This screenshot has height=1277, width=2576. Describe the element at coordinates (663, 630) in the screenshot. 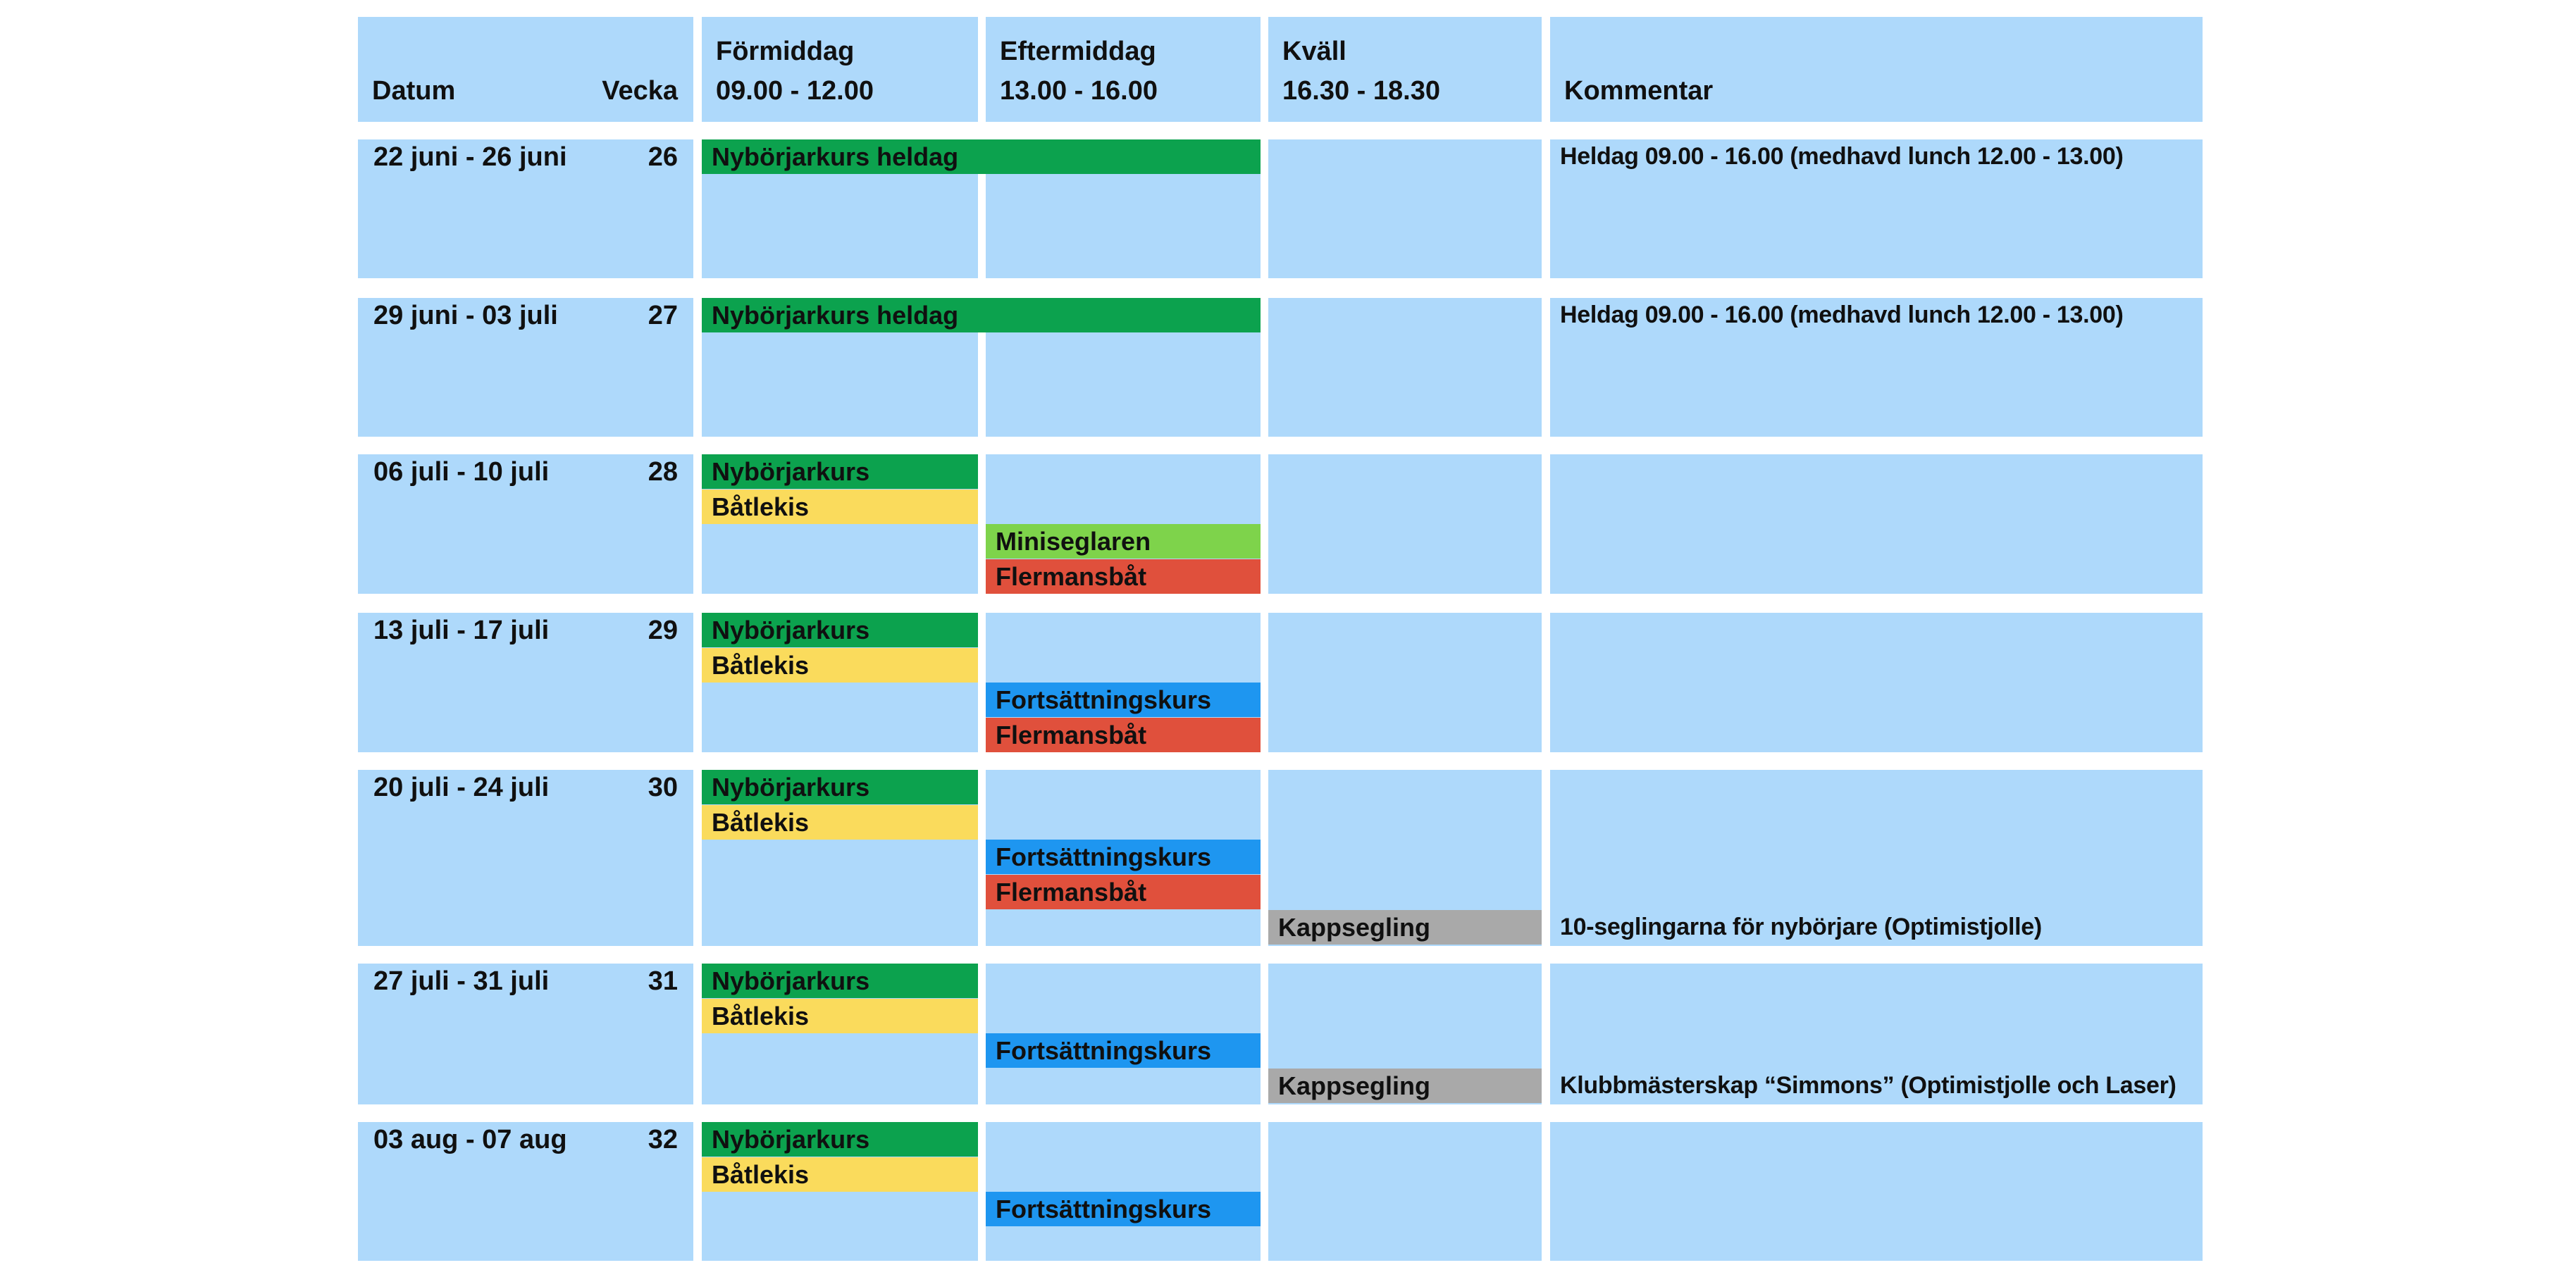

I see `week-number: 29` at that location.